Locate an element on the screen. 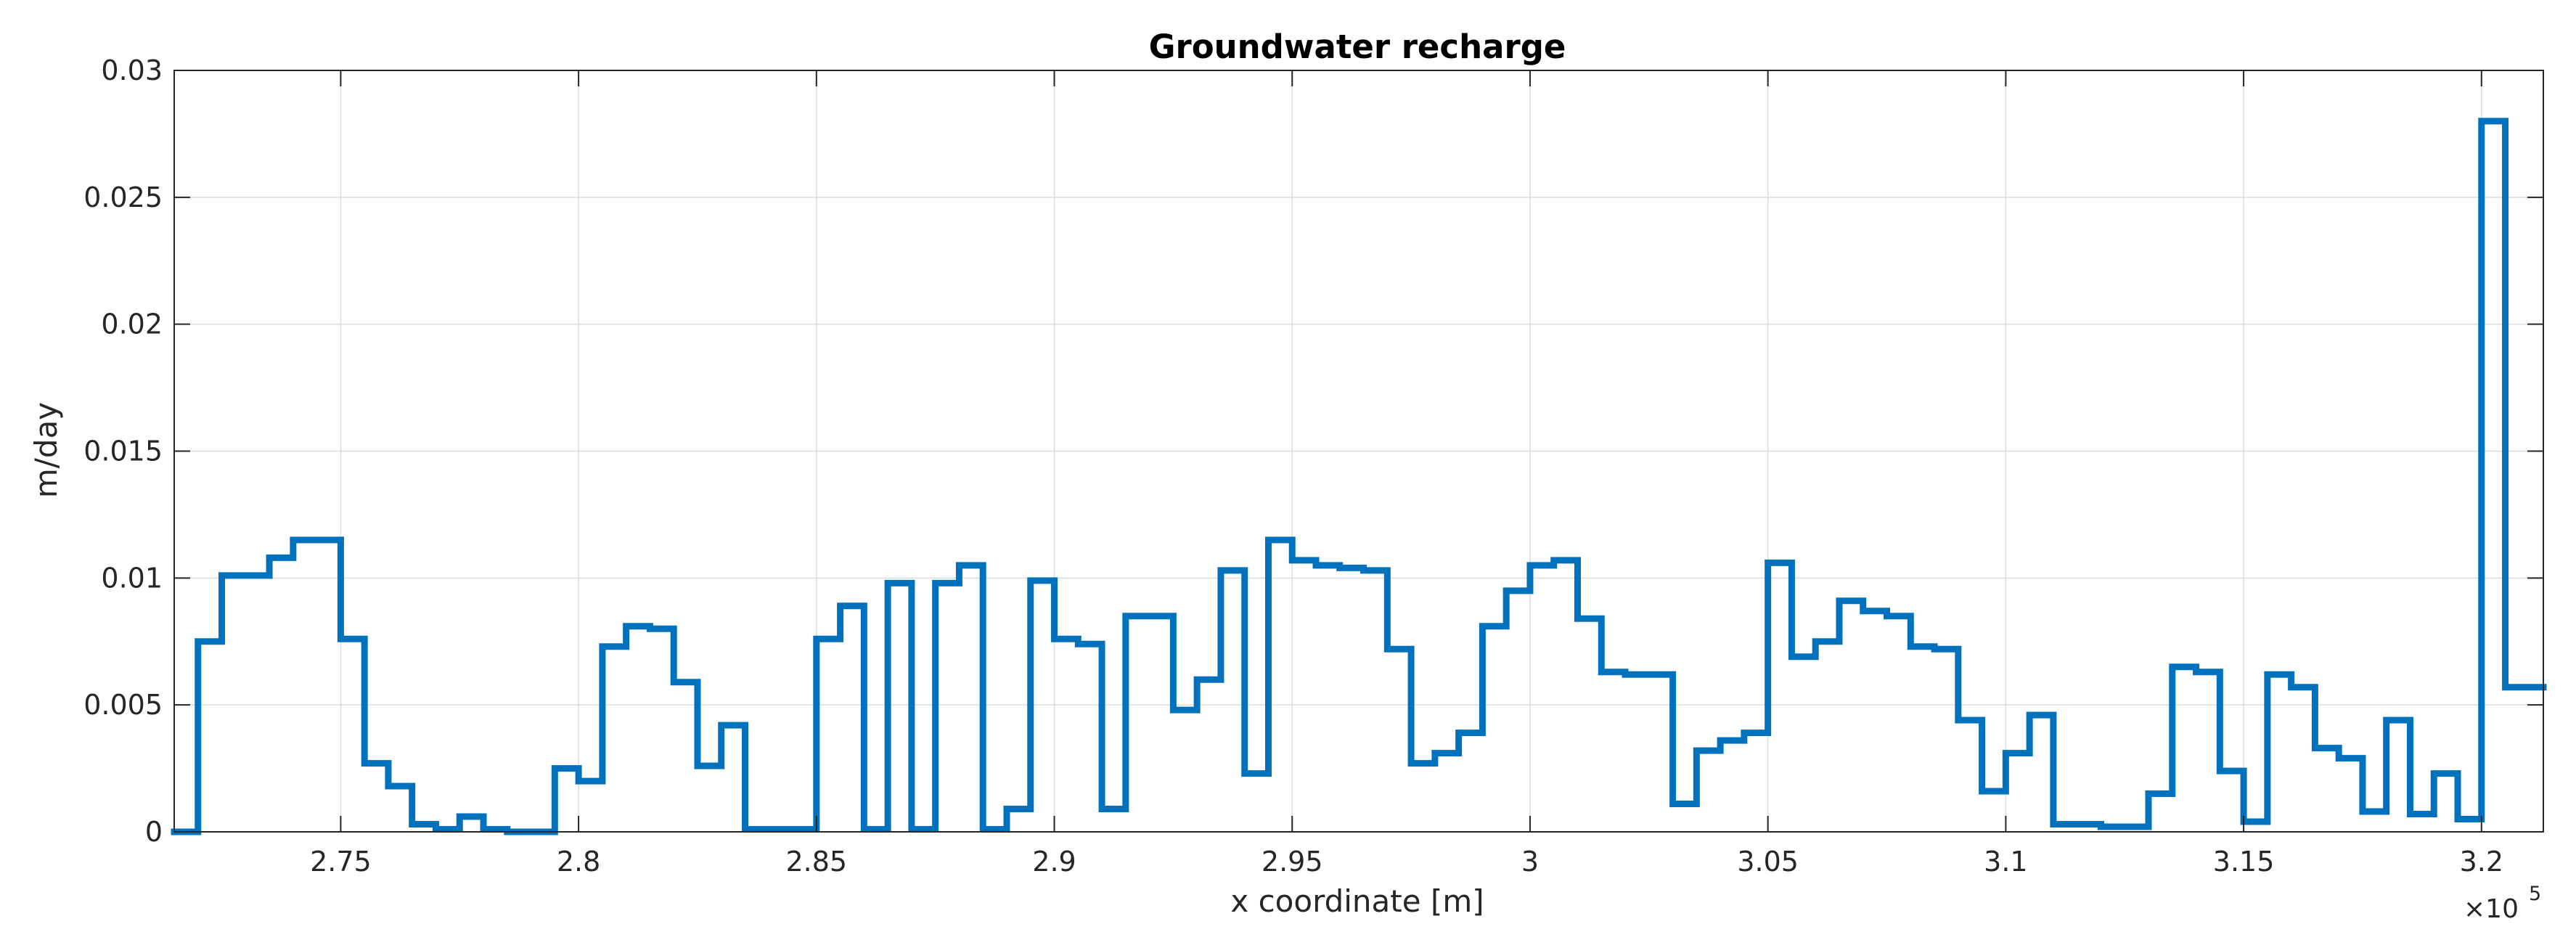  x-tick-label: 2.75 is located at coordinates (341, 862).